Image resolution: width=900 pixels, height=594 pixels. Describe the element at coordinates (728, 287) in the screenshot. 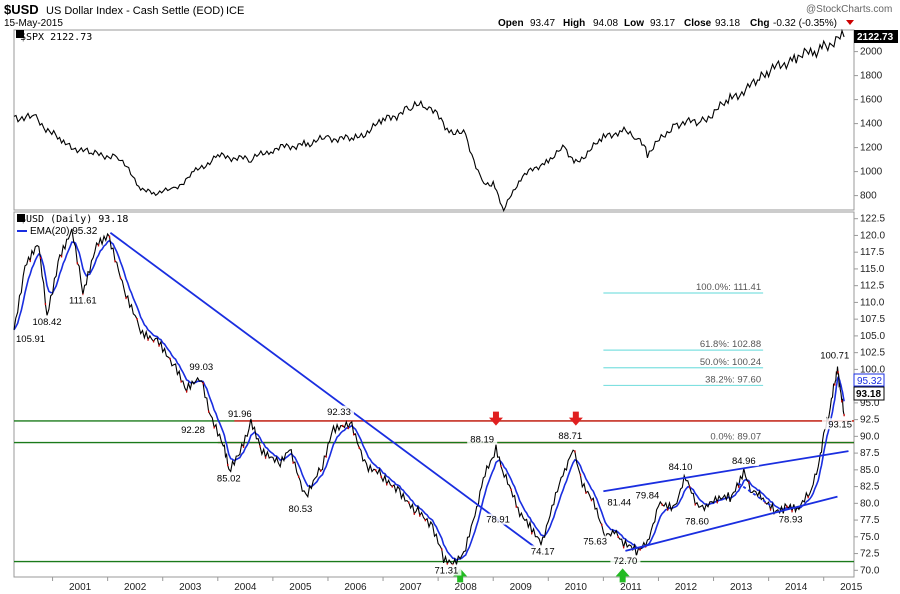

I see `fib-level-label: 100.0%: 111.41` at that location.